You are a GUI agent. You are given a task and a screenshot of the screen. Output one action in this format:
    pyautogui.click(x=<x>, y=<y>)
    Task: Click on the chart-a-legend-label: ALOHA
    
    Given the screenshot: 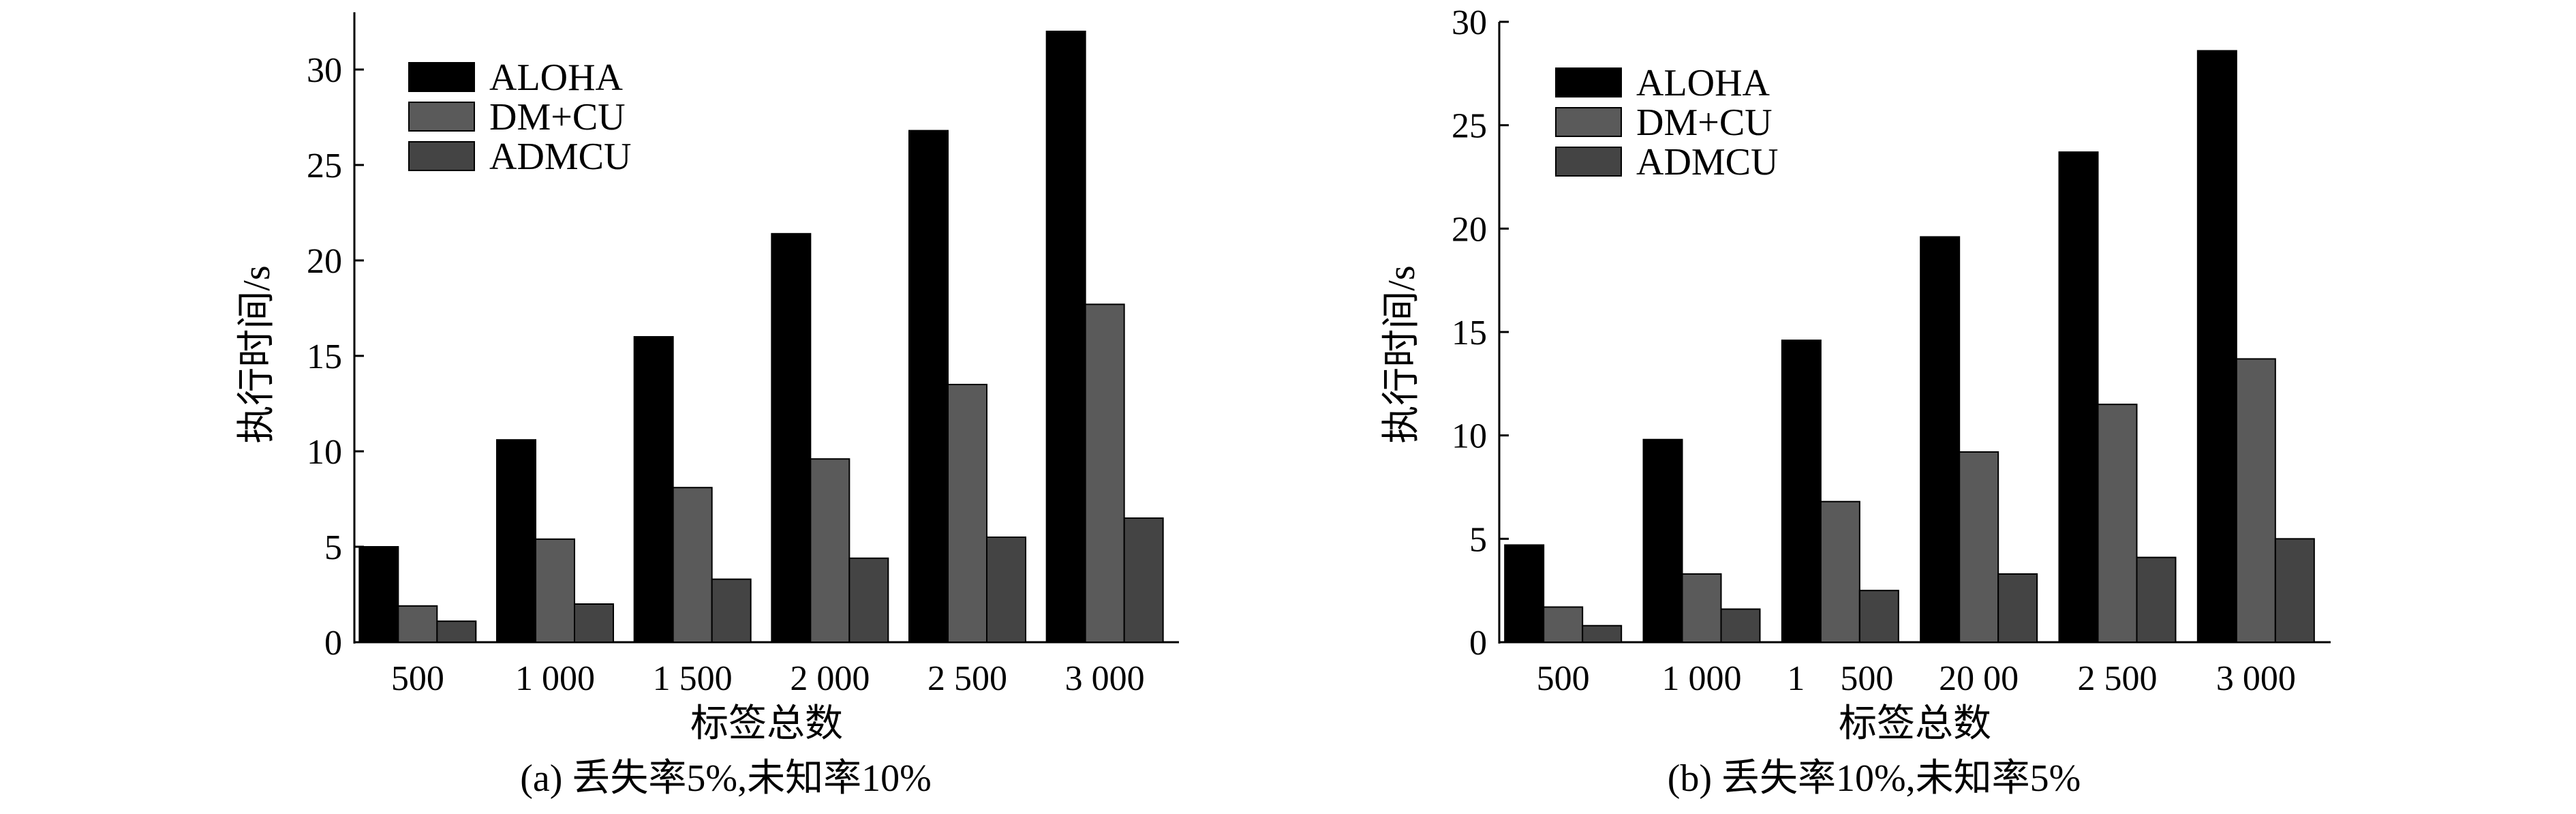 What is the action you would take?
    pyautogui.click(x=556, y=78)
    